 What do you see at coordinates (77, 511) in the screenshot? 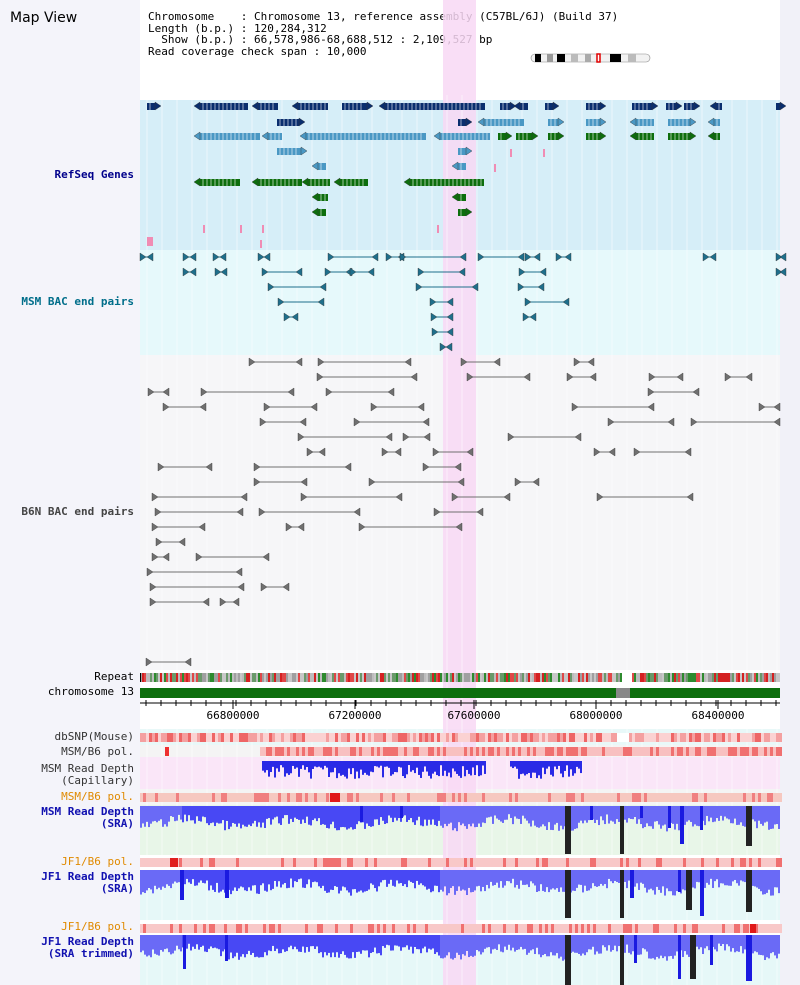
I see `track-label-b6n-bac-end-pairs: B6N BAC end pairs` at bounding box center [77, 511].